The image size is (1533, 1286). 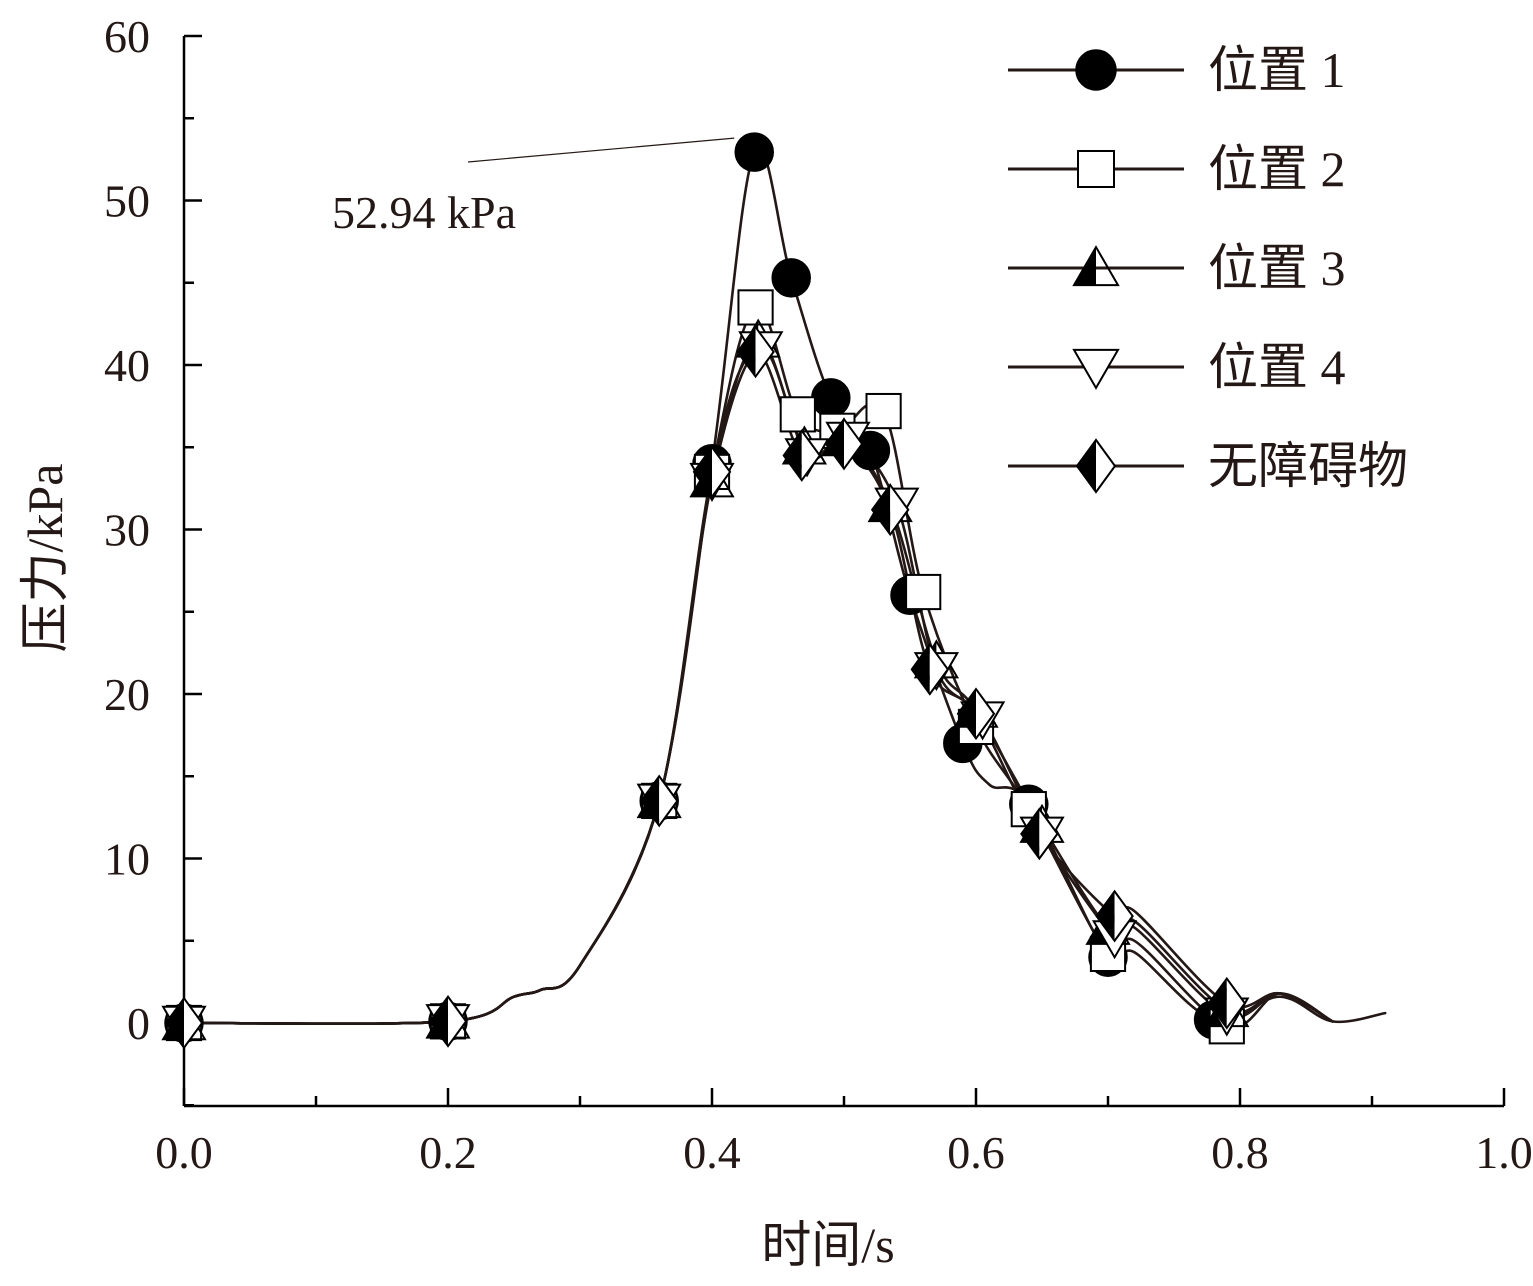 What do you see at coordinates (827, 1245) in the screenshot?
I see `x-axis-title: 时间/s` at bounding box center [827, 1245].